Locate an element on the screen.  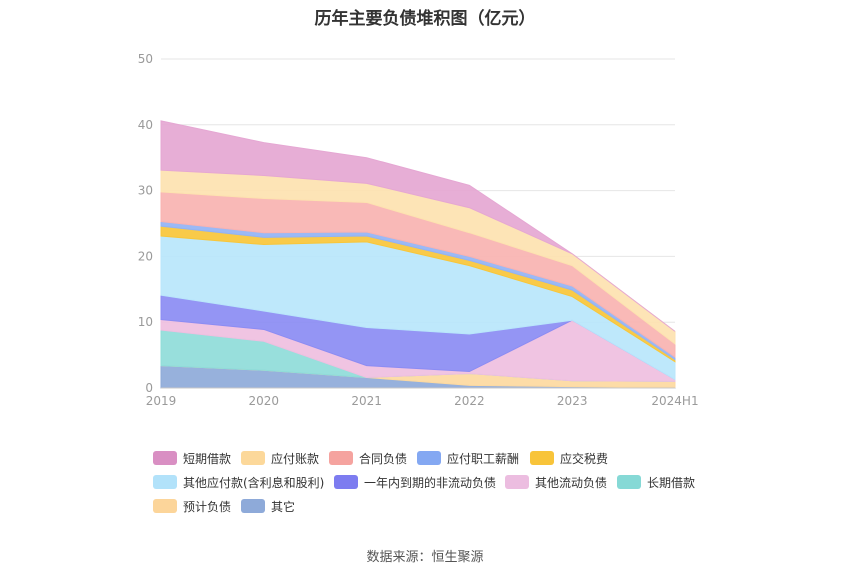
legend-item: 应付账款 is located at coordinates (280, 458).